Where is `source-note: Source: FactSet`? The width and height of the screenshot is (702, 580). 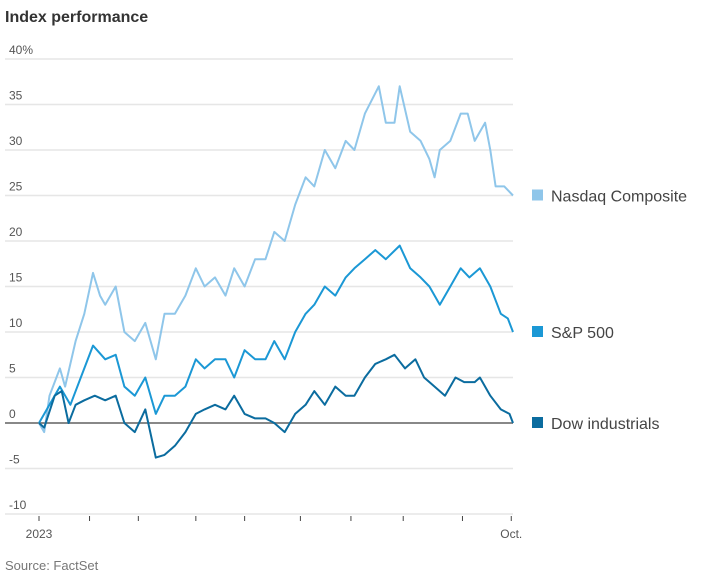 source-note: Source: FactSet is located at coordinates (52, 565).